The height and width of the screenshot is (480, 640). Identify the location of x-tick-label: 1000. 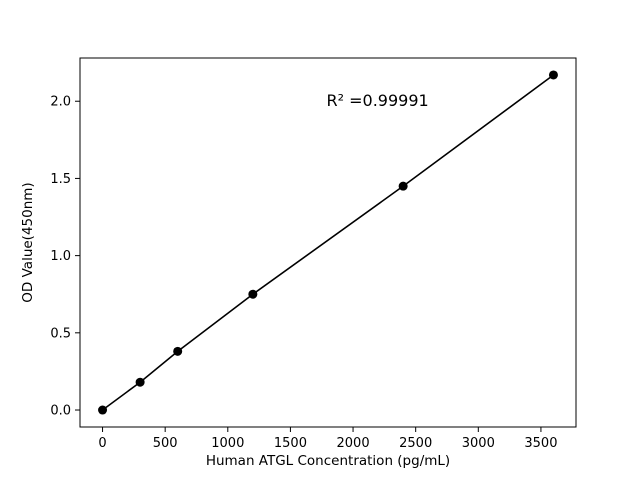
(227, 443).